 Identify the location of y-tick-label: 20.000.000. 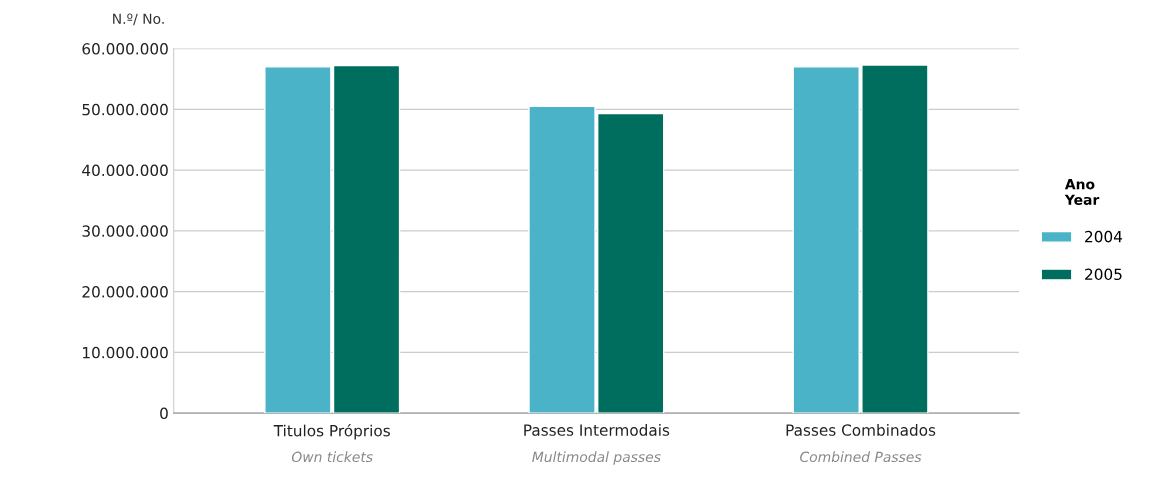
(125, 292).